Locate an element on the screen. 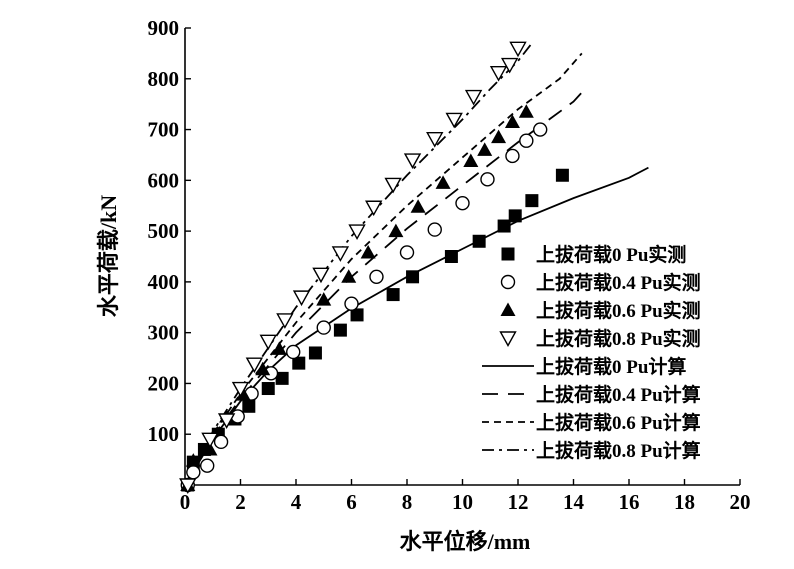  x-axis-label: 水平位移/mm is located at coordinates (465, 541).